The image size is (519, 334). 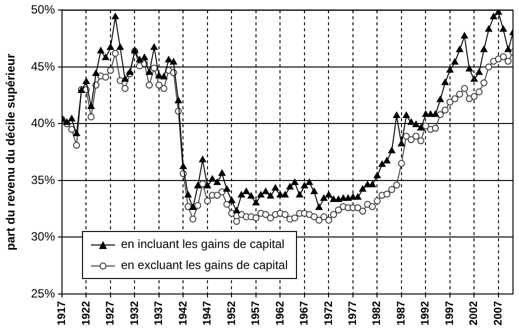 I want to click on y-tick-label: 25%, so click(x=43, y=293).